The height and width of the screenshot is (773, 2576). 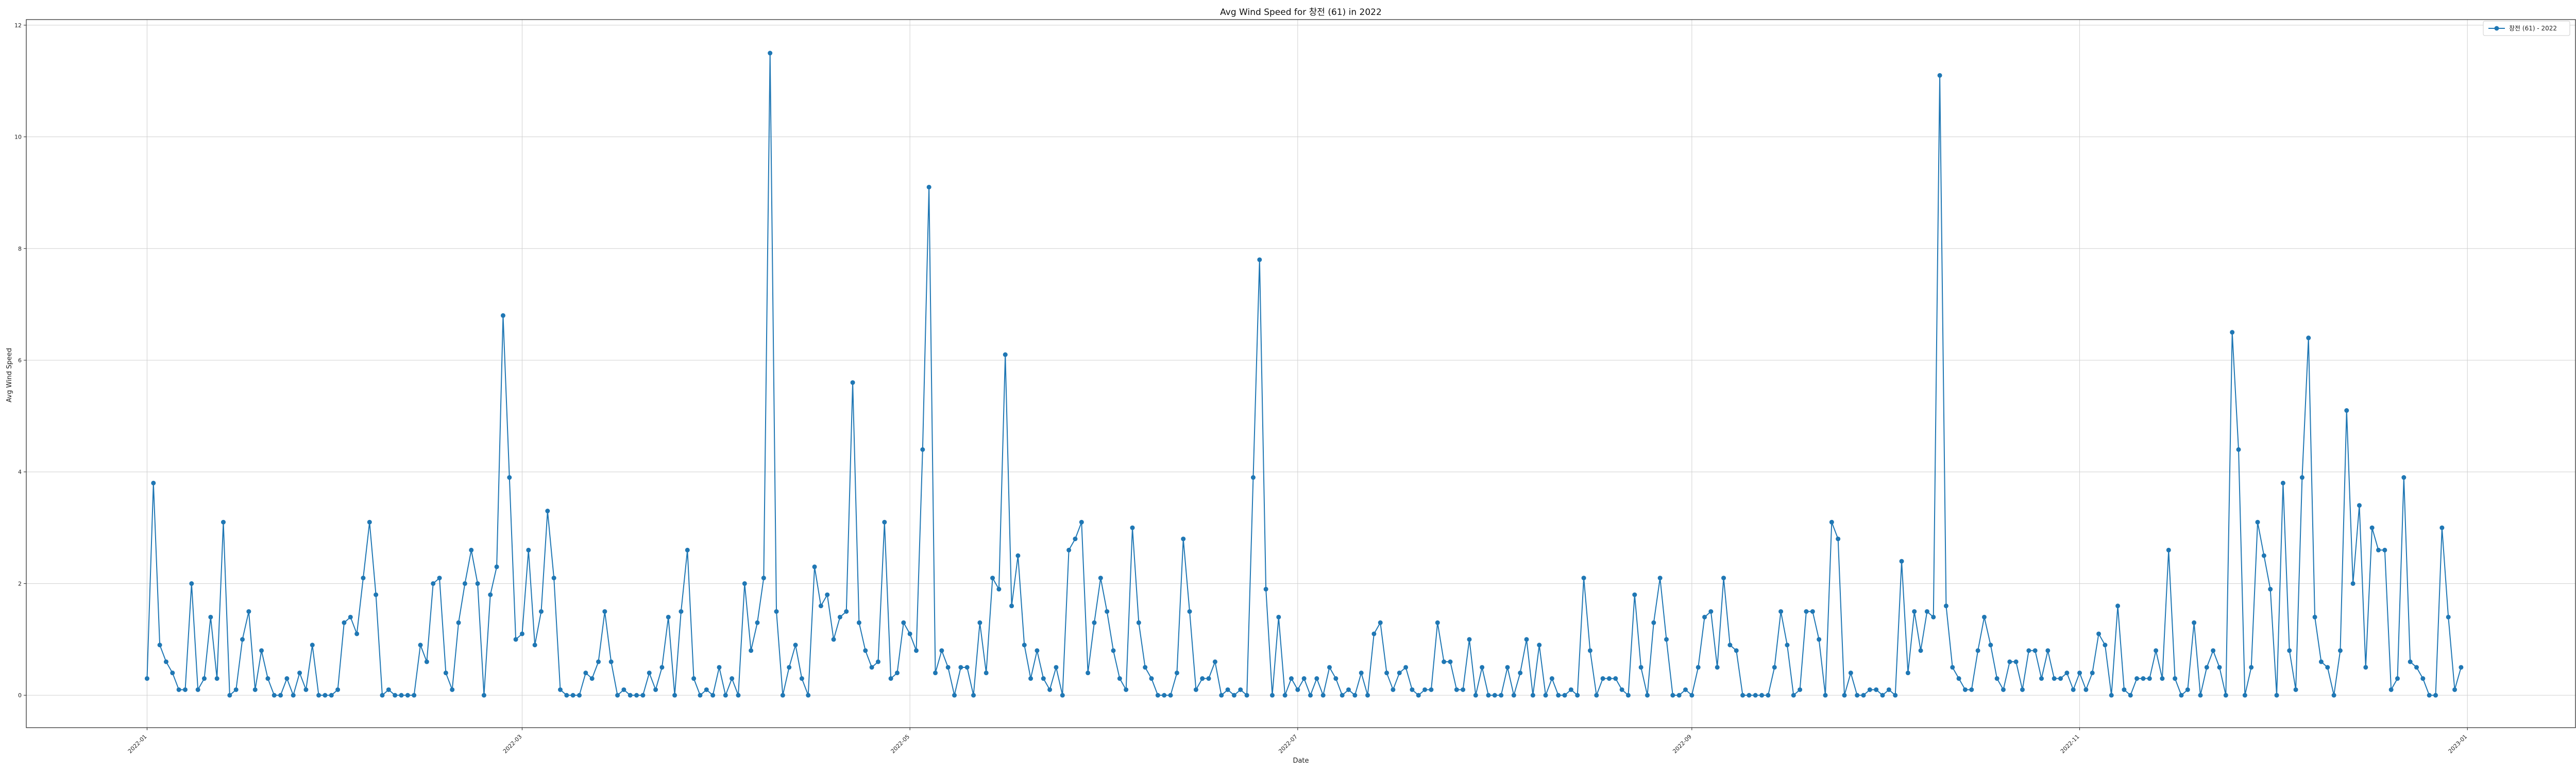 What do you see at coordinates (1301, 761) in the screenshot?
I see `x-axis-label: Date` at bounding box center [1301, 761].